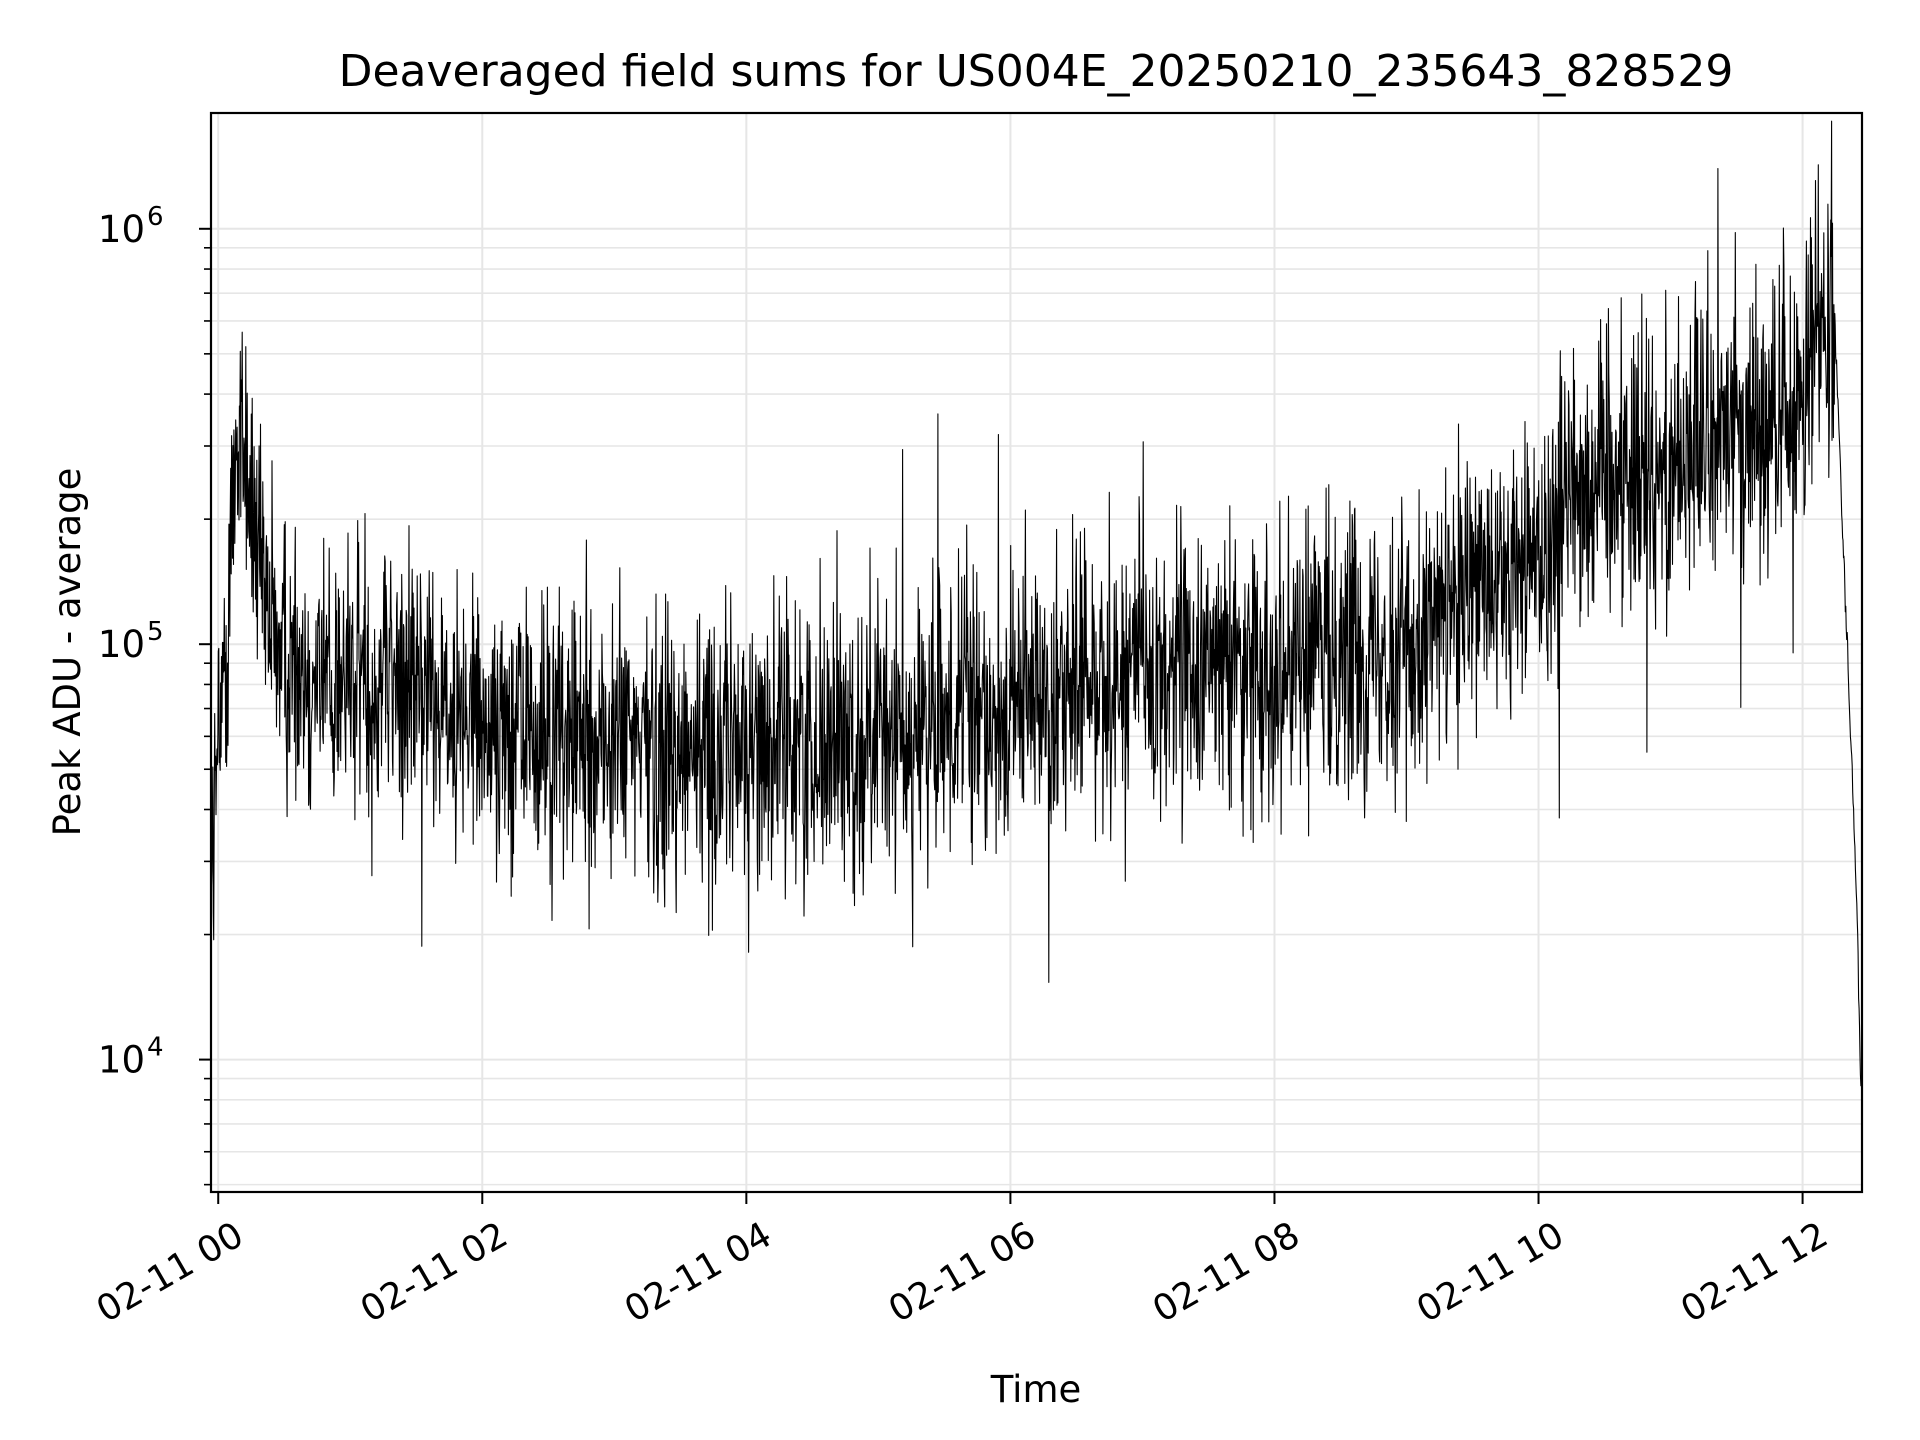 Image resolution: width=1920 pixels, height=1440 pixels. What do you see at coordinates (155, 217) in the screenshot?
I see `y-tick-label-exponent: 6` at bounding box center [155, 217].